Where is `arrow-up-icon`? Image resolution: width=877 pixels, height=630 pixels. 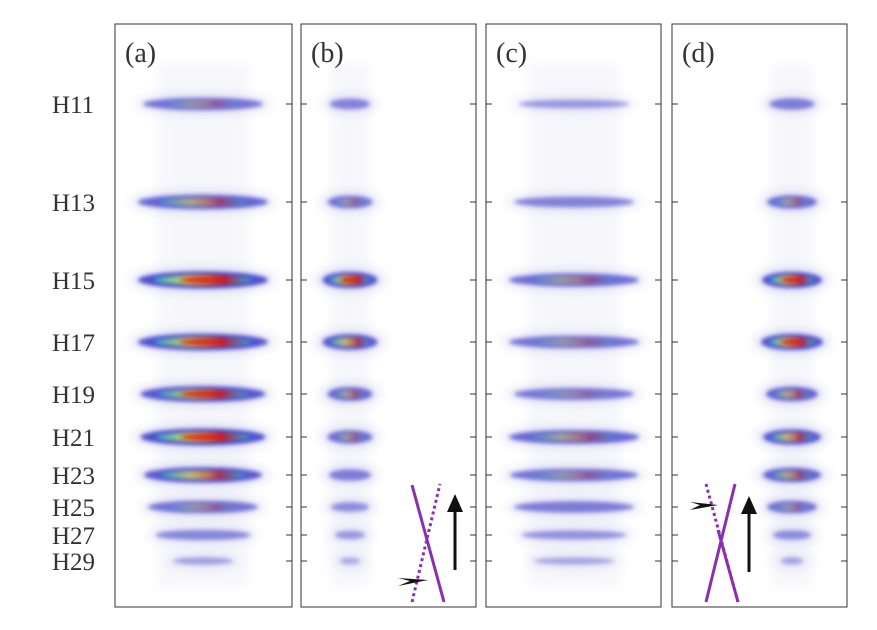
arrow-up-icon is located at coordinates (749, 505).